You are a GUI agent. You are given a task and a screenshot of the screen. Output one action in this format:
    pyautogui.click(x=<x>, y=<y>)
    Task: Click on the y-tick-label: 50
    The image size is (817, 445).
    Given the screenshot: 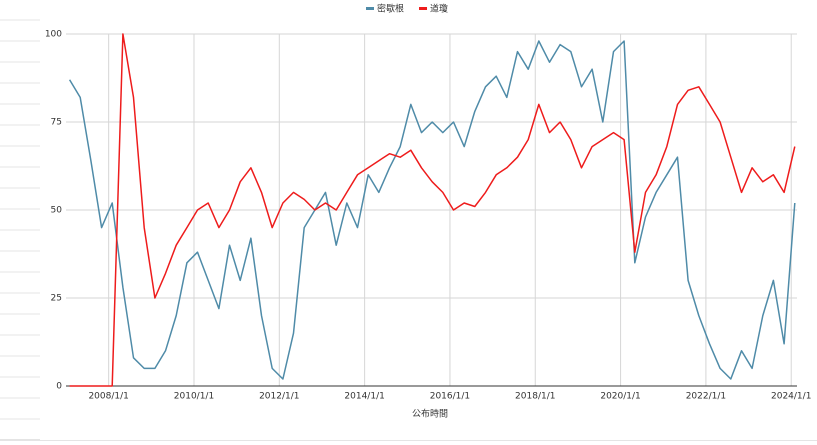 What is the action you would take?
    pyautogui.click(x=57, y=211)
    